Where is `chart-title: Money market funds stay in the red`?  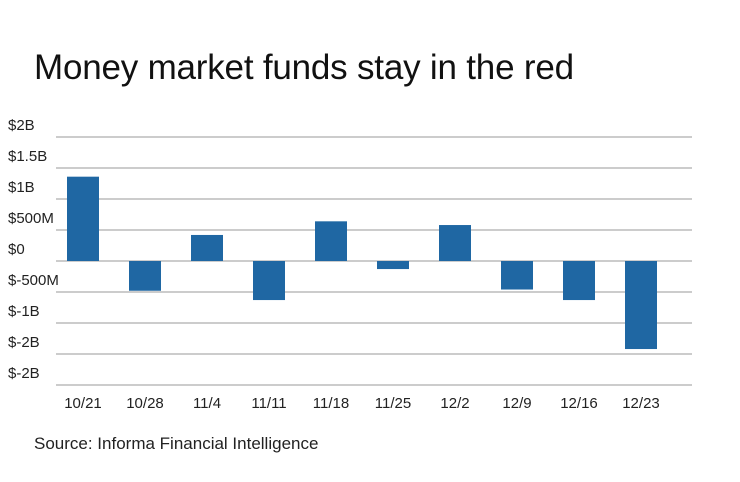
chart-title: Money market funds stay in the red is located at coordinates (304, 67).